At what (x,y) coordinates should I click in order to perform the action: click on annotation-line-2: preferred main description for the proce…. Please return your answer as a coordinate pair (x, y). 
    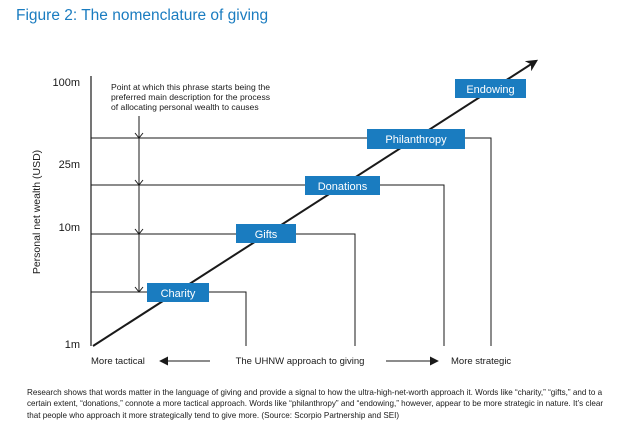
    Looking at the image, I should click on (190, 97).